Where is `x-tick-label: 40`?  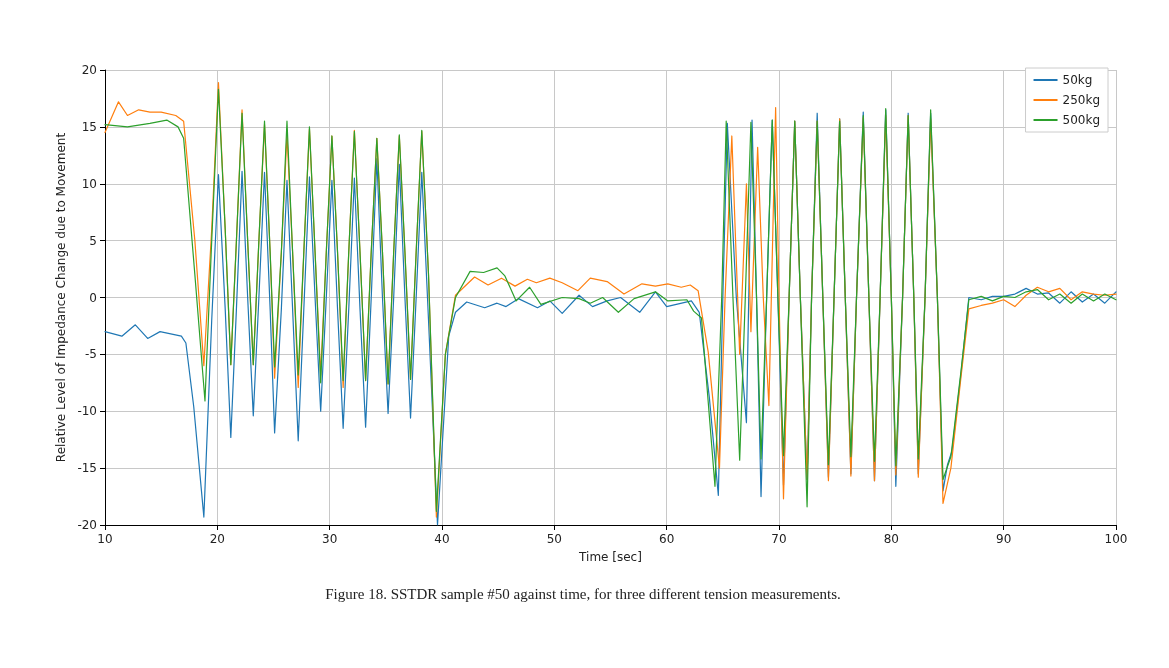 x-tick-label: 40 is located at coordinates (442, 539).